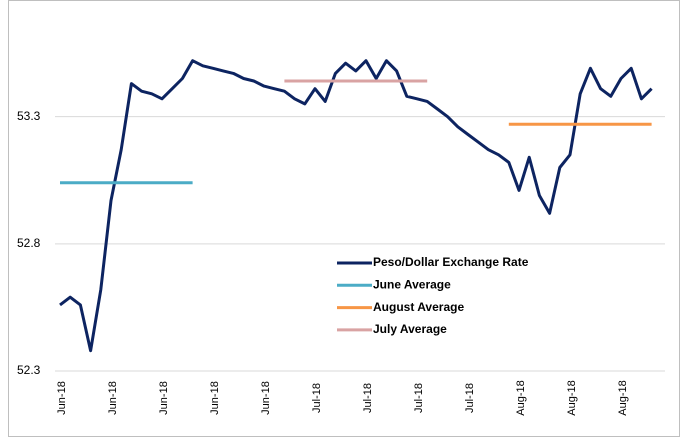  What do you see at coordinates (29, 116) in the screenshot?
I see `y-tick-label: 53.3` at bounding box center [29, 116].